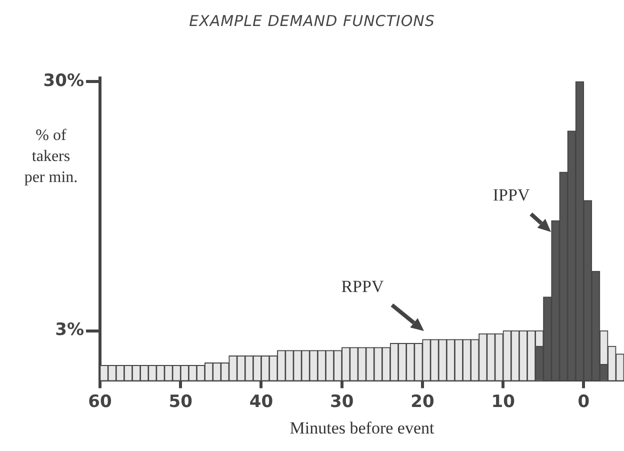 Image resolution: width=624 pixels, height=451 pixels. I want to click on x-tick-label: 10, so click(503, 402).